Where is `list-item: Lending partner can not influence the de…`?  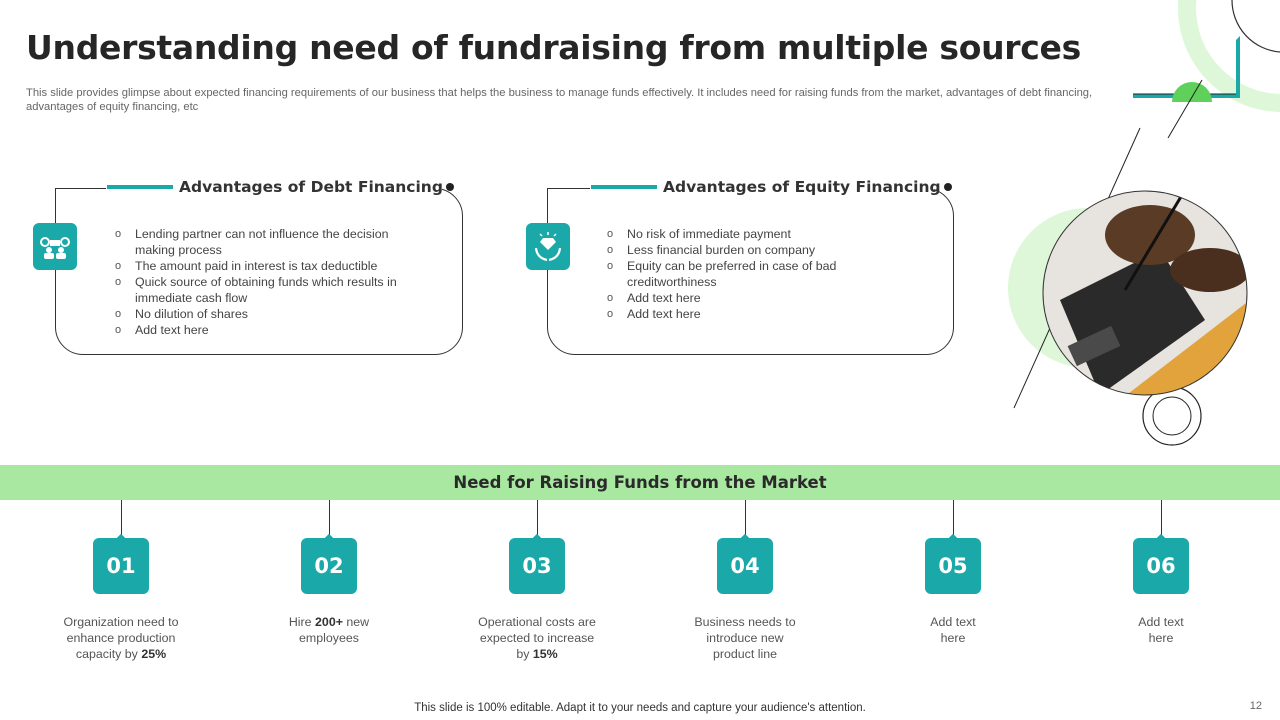
list-item: Lending partner can not influence the de… is located at coordinates (270, 242).